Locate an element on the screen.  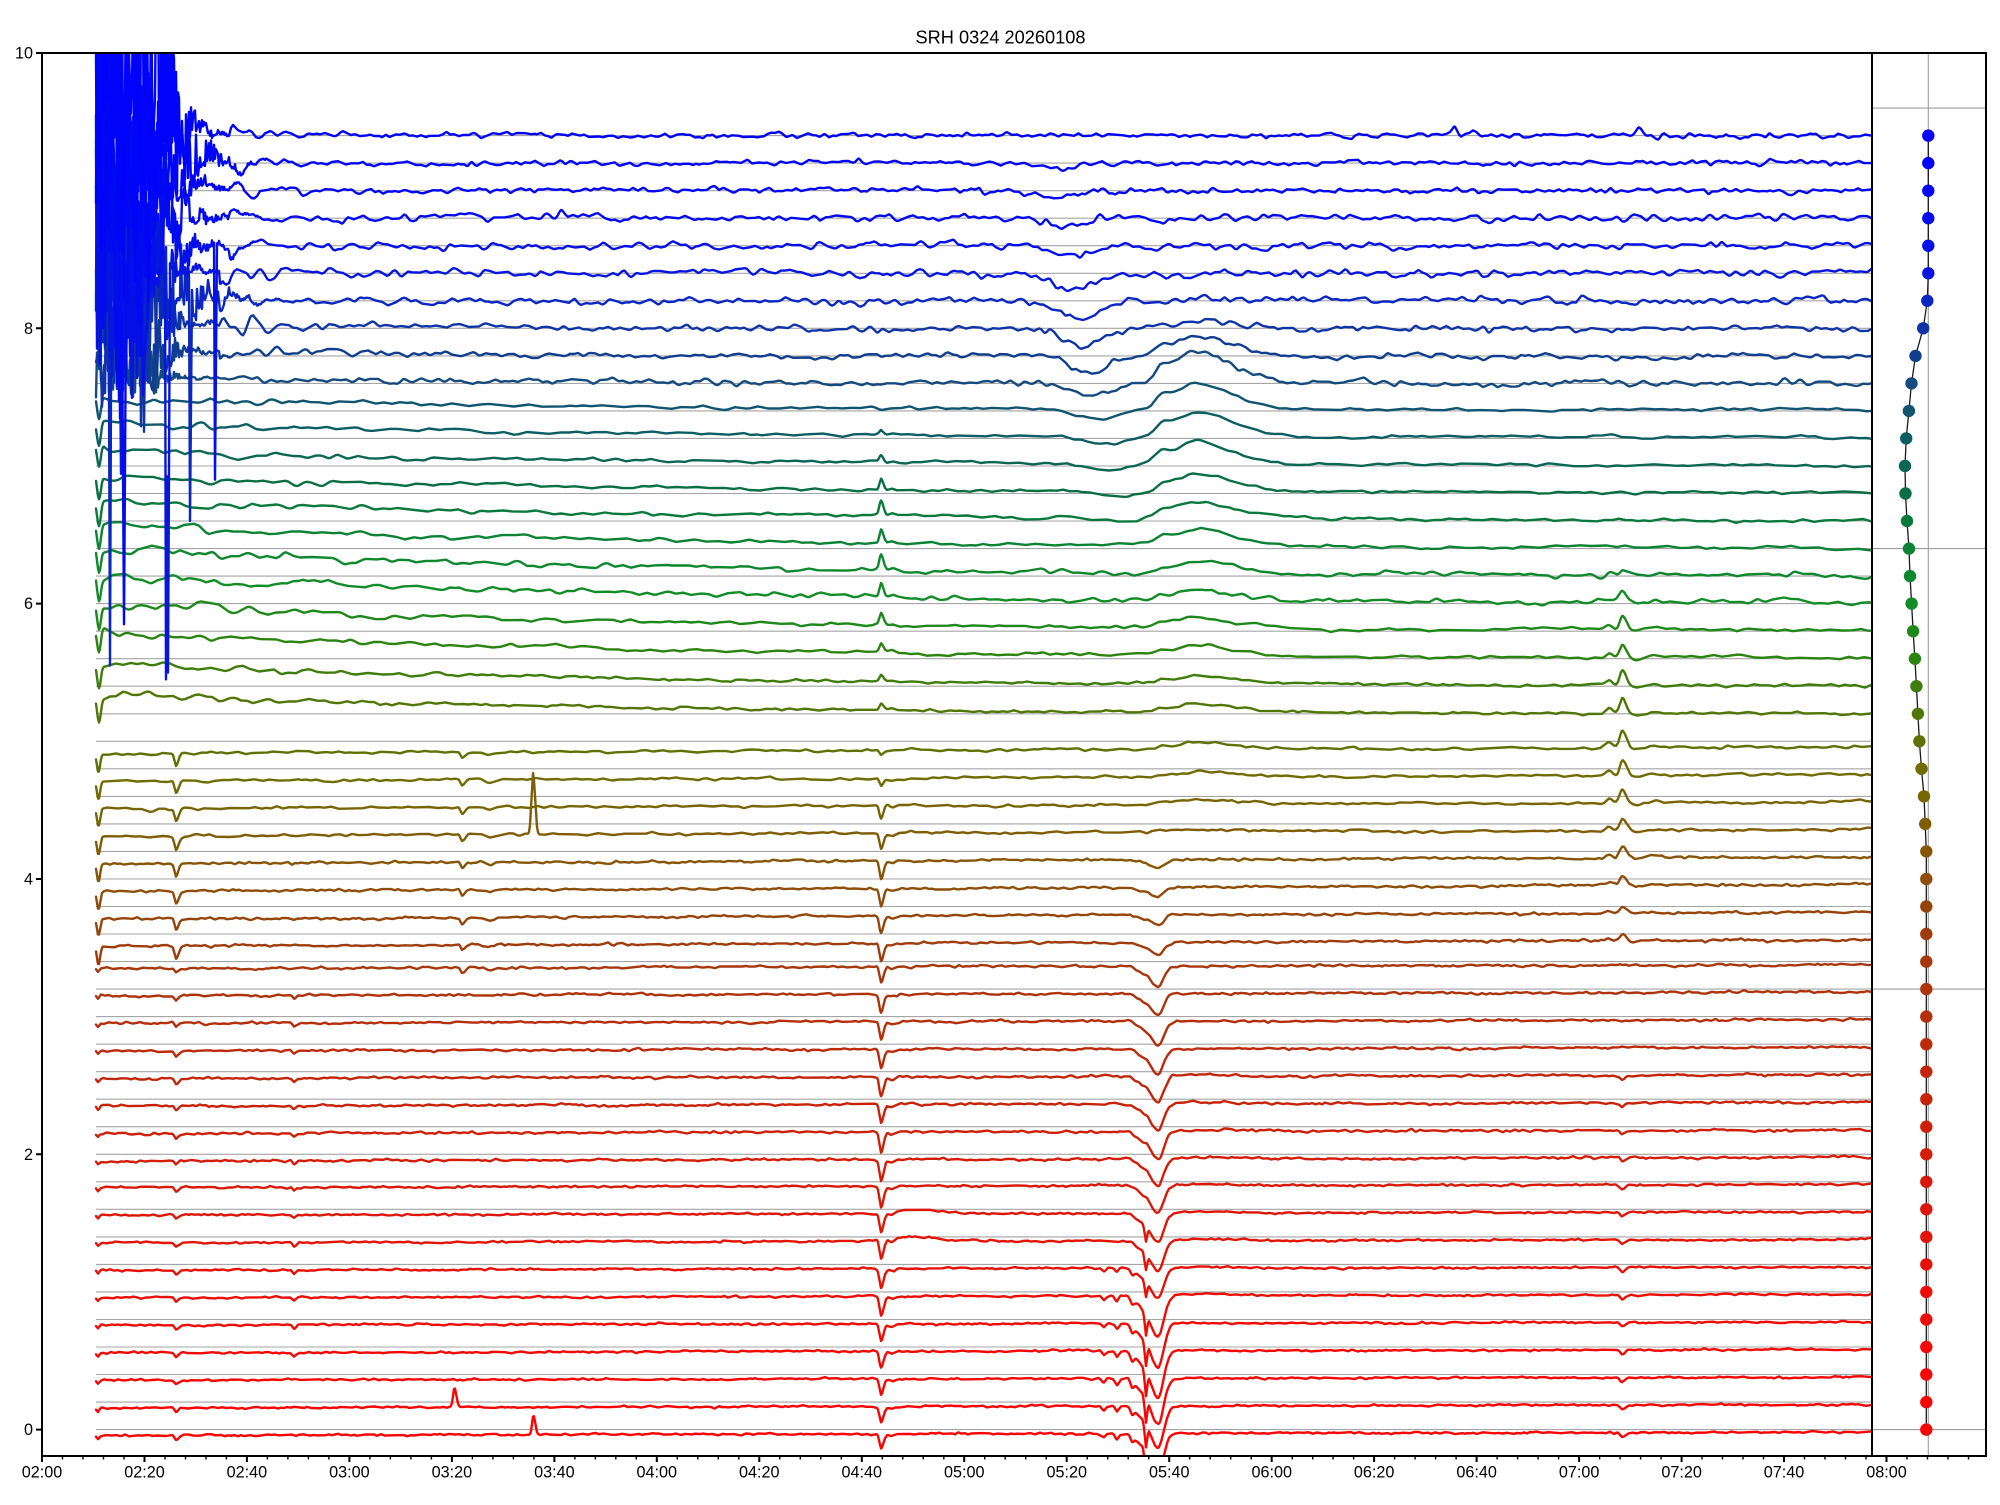
svg-text: 03:40 is located at coordinates (554, 1473).